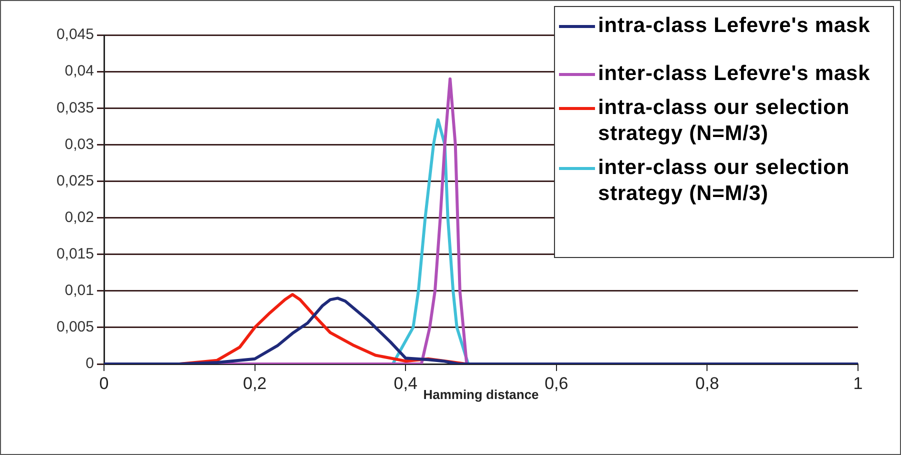  Describe the element at coordinates (75, 181) in the screenshot. I see `y-tick-label: 0,025` at that location.